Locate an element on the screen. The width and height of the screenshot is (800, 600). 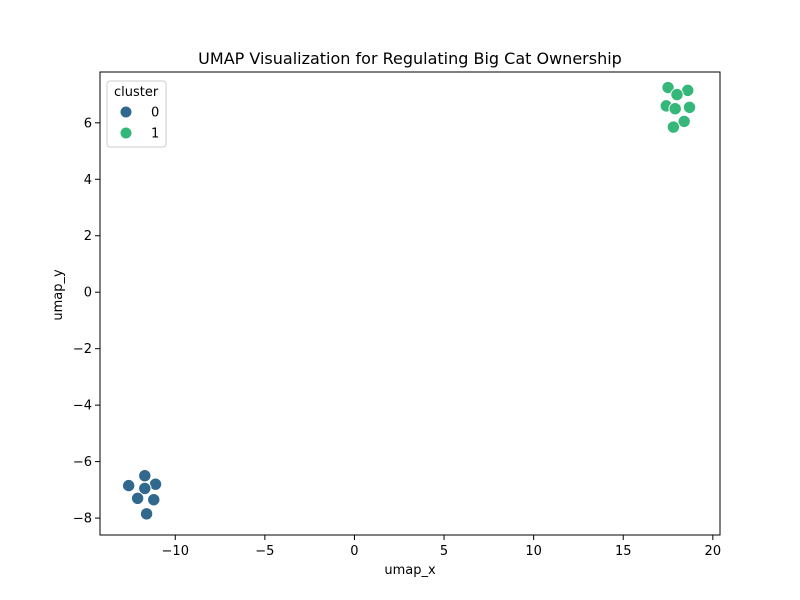
x-tick-label: 5 is located at coordinates (444, 551).